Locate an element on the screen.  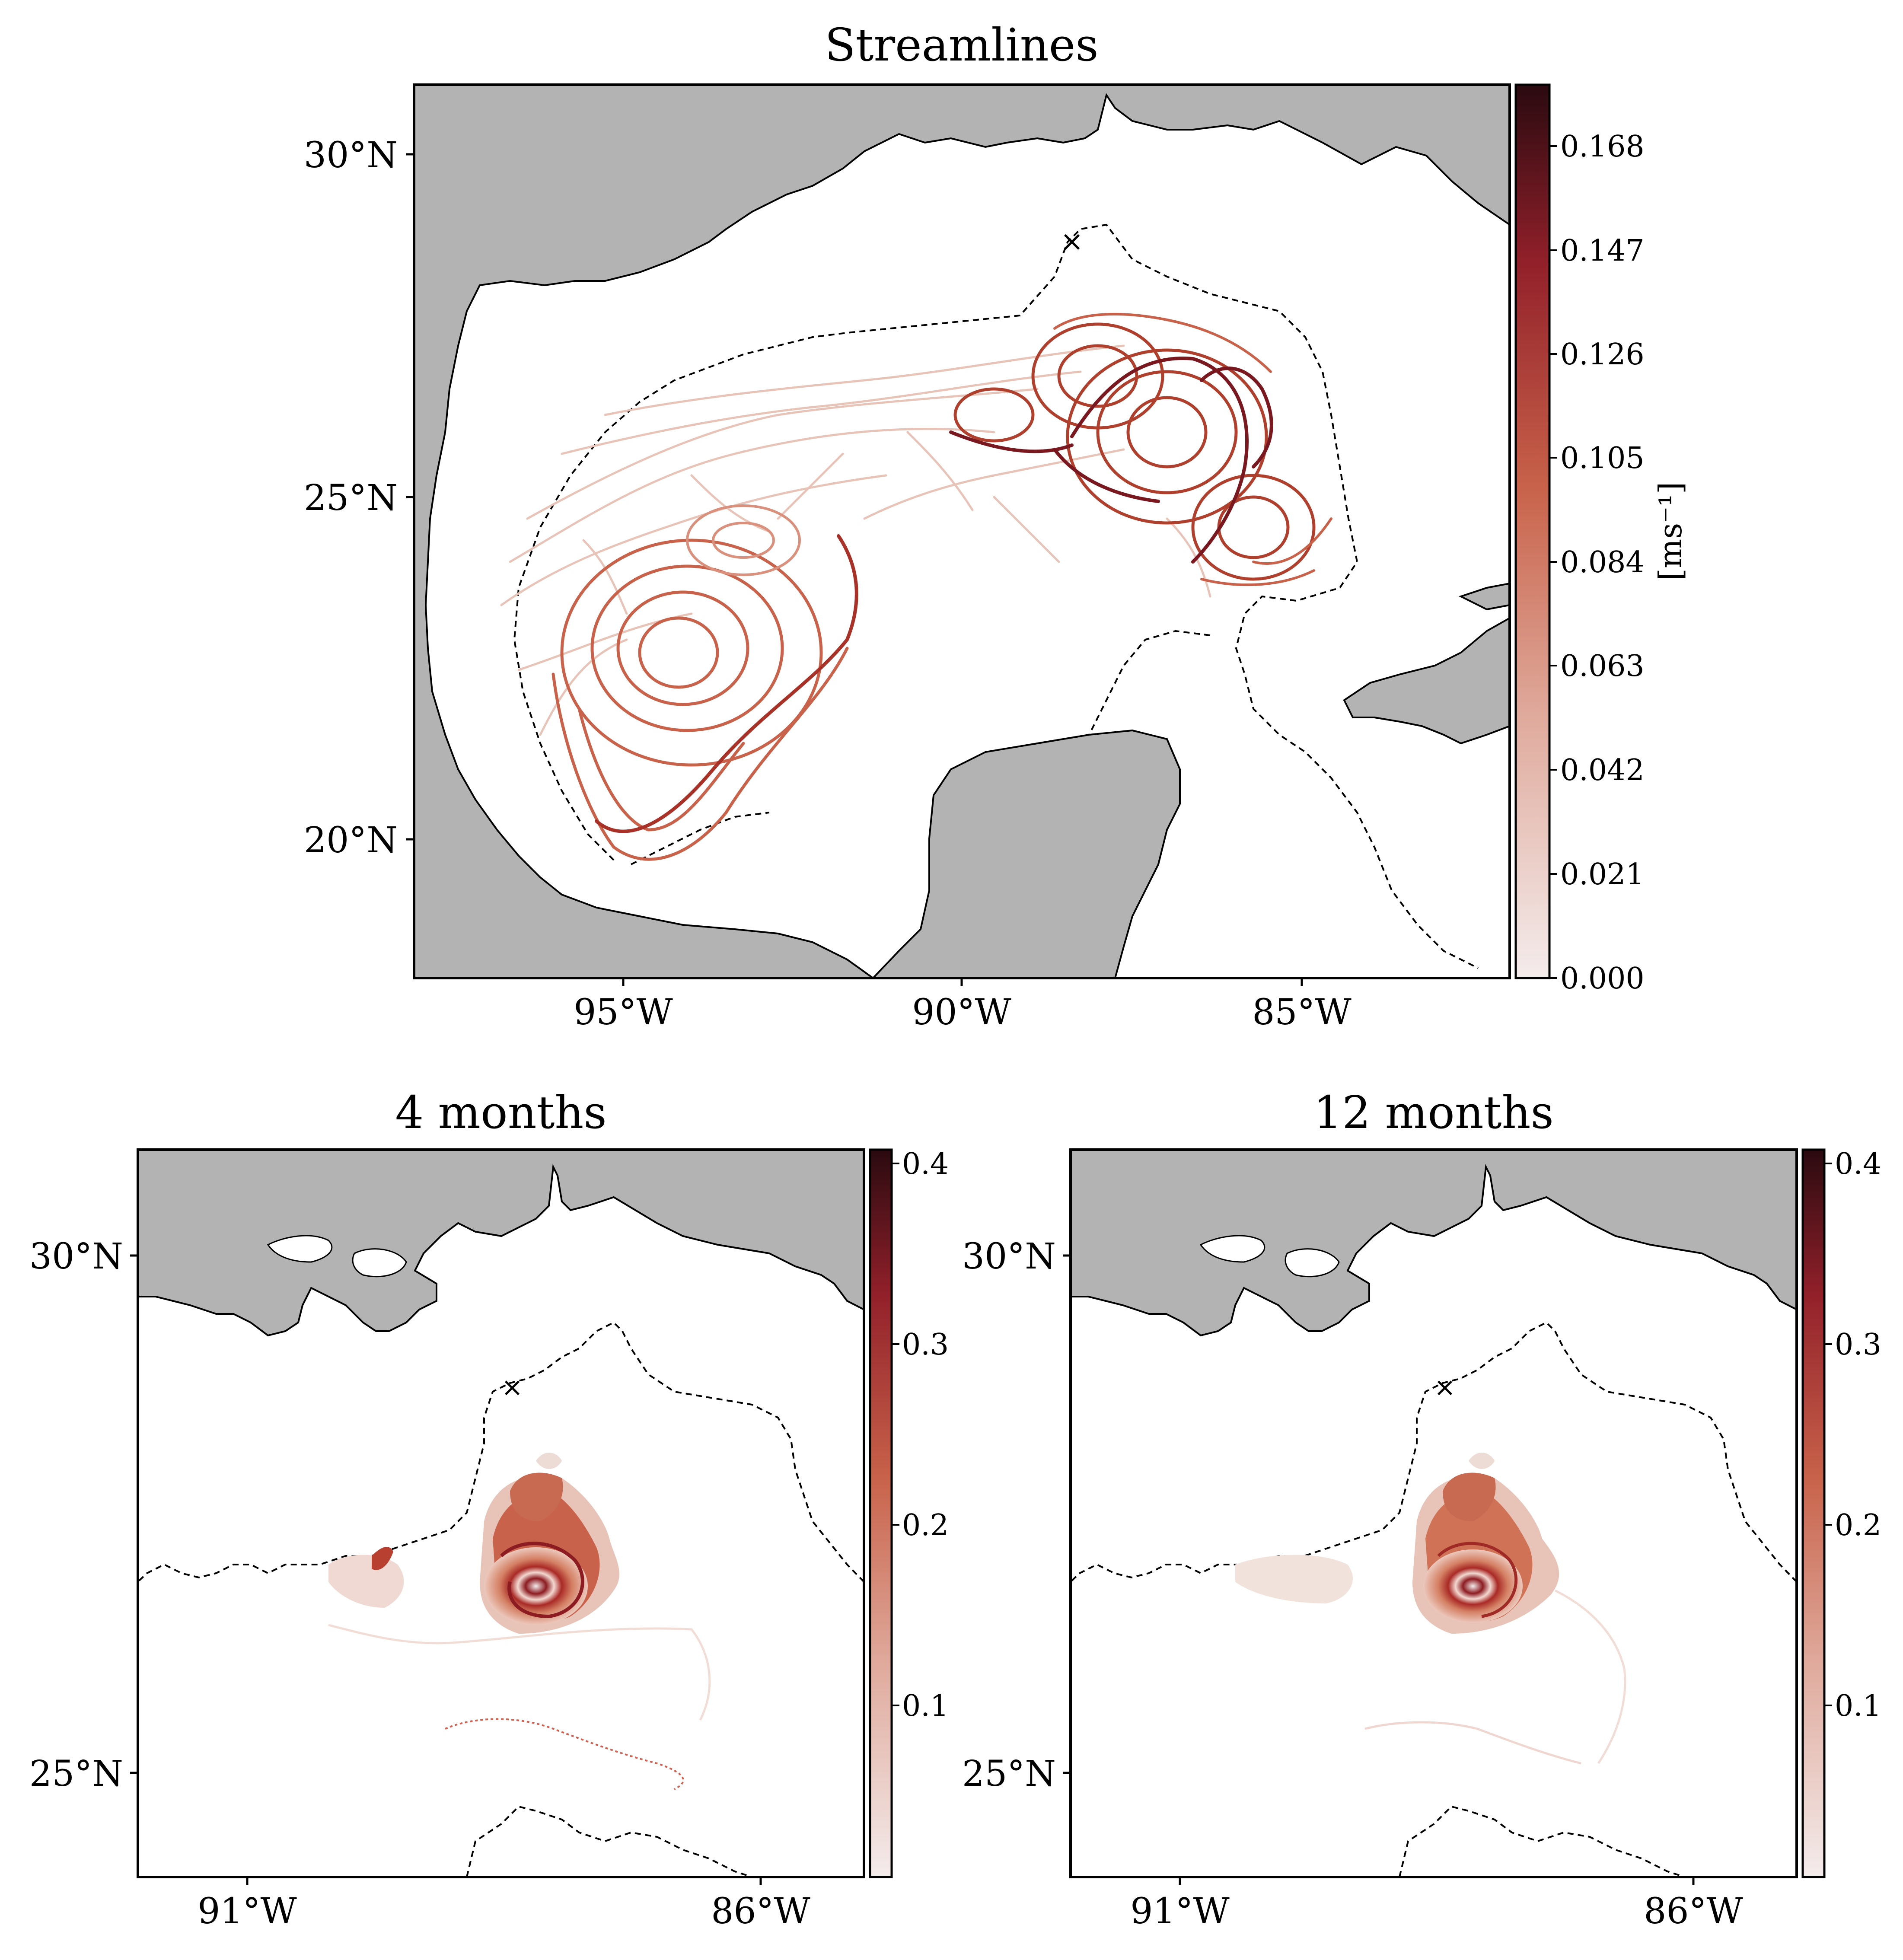
colorbar-tick-label: 0.000 is located at coordinates (1603, 979).